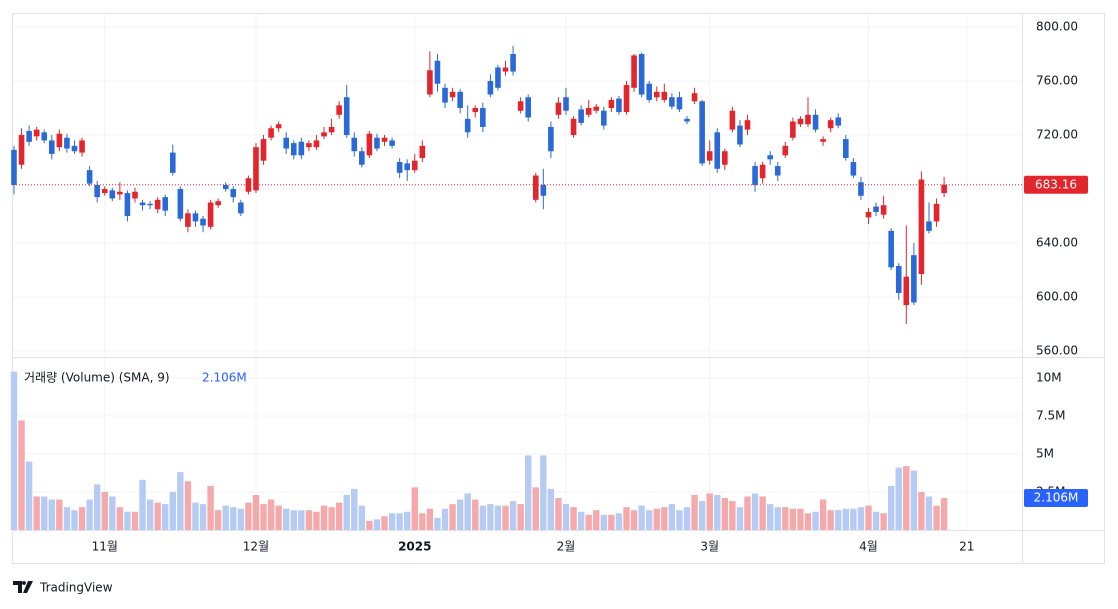 The height and width of the screenshot is (609, 1118). What do you see at coordinates (709, 547) in the screenshot?
I see `x-tick-label: 3월` at bounding box center [709, 547].